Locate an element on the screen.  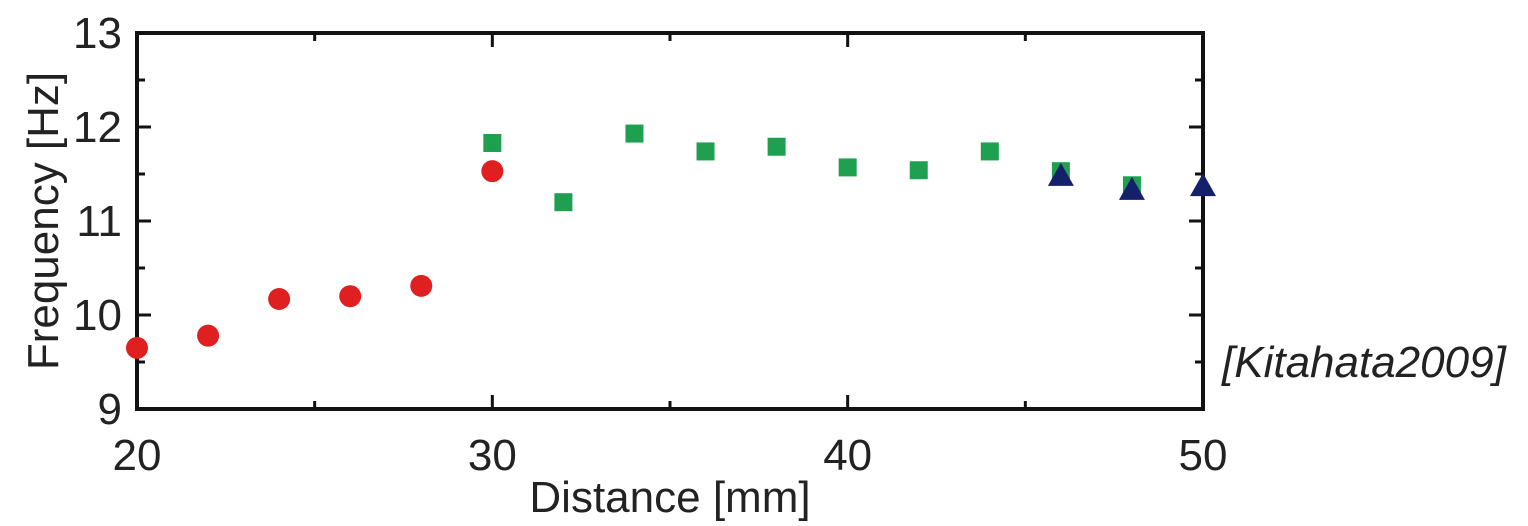
x-tick-label: 20 is located at coordinates (137, 455).